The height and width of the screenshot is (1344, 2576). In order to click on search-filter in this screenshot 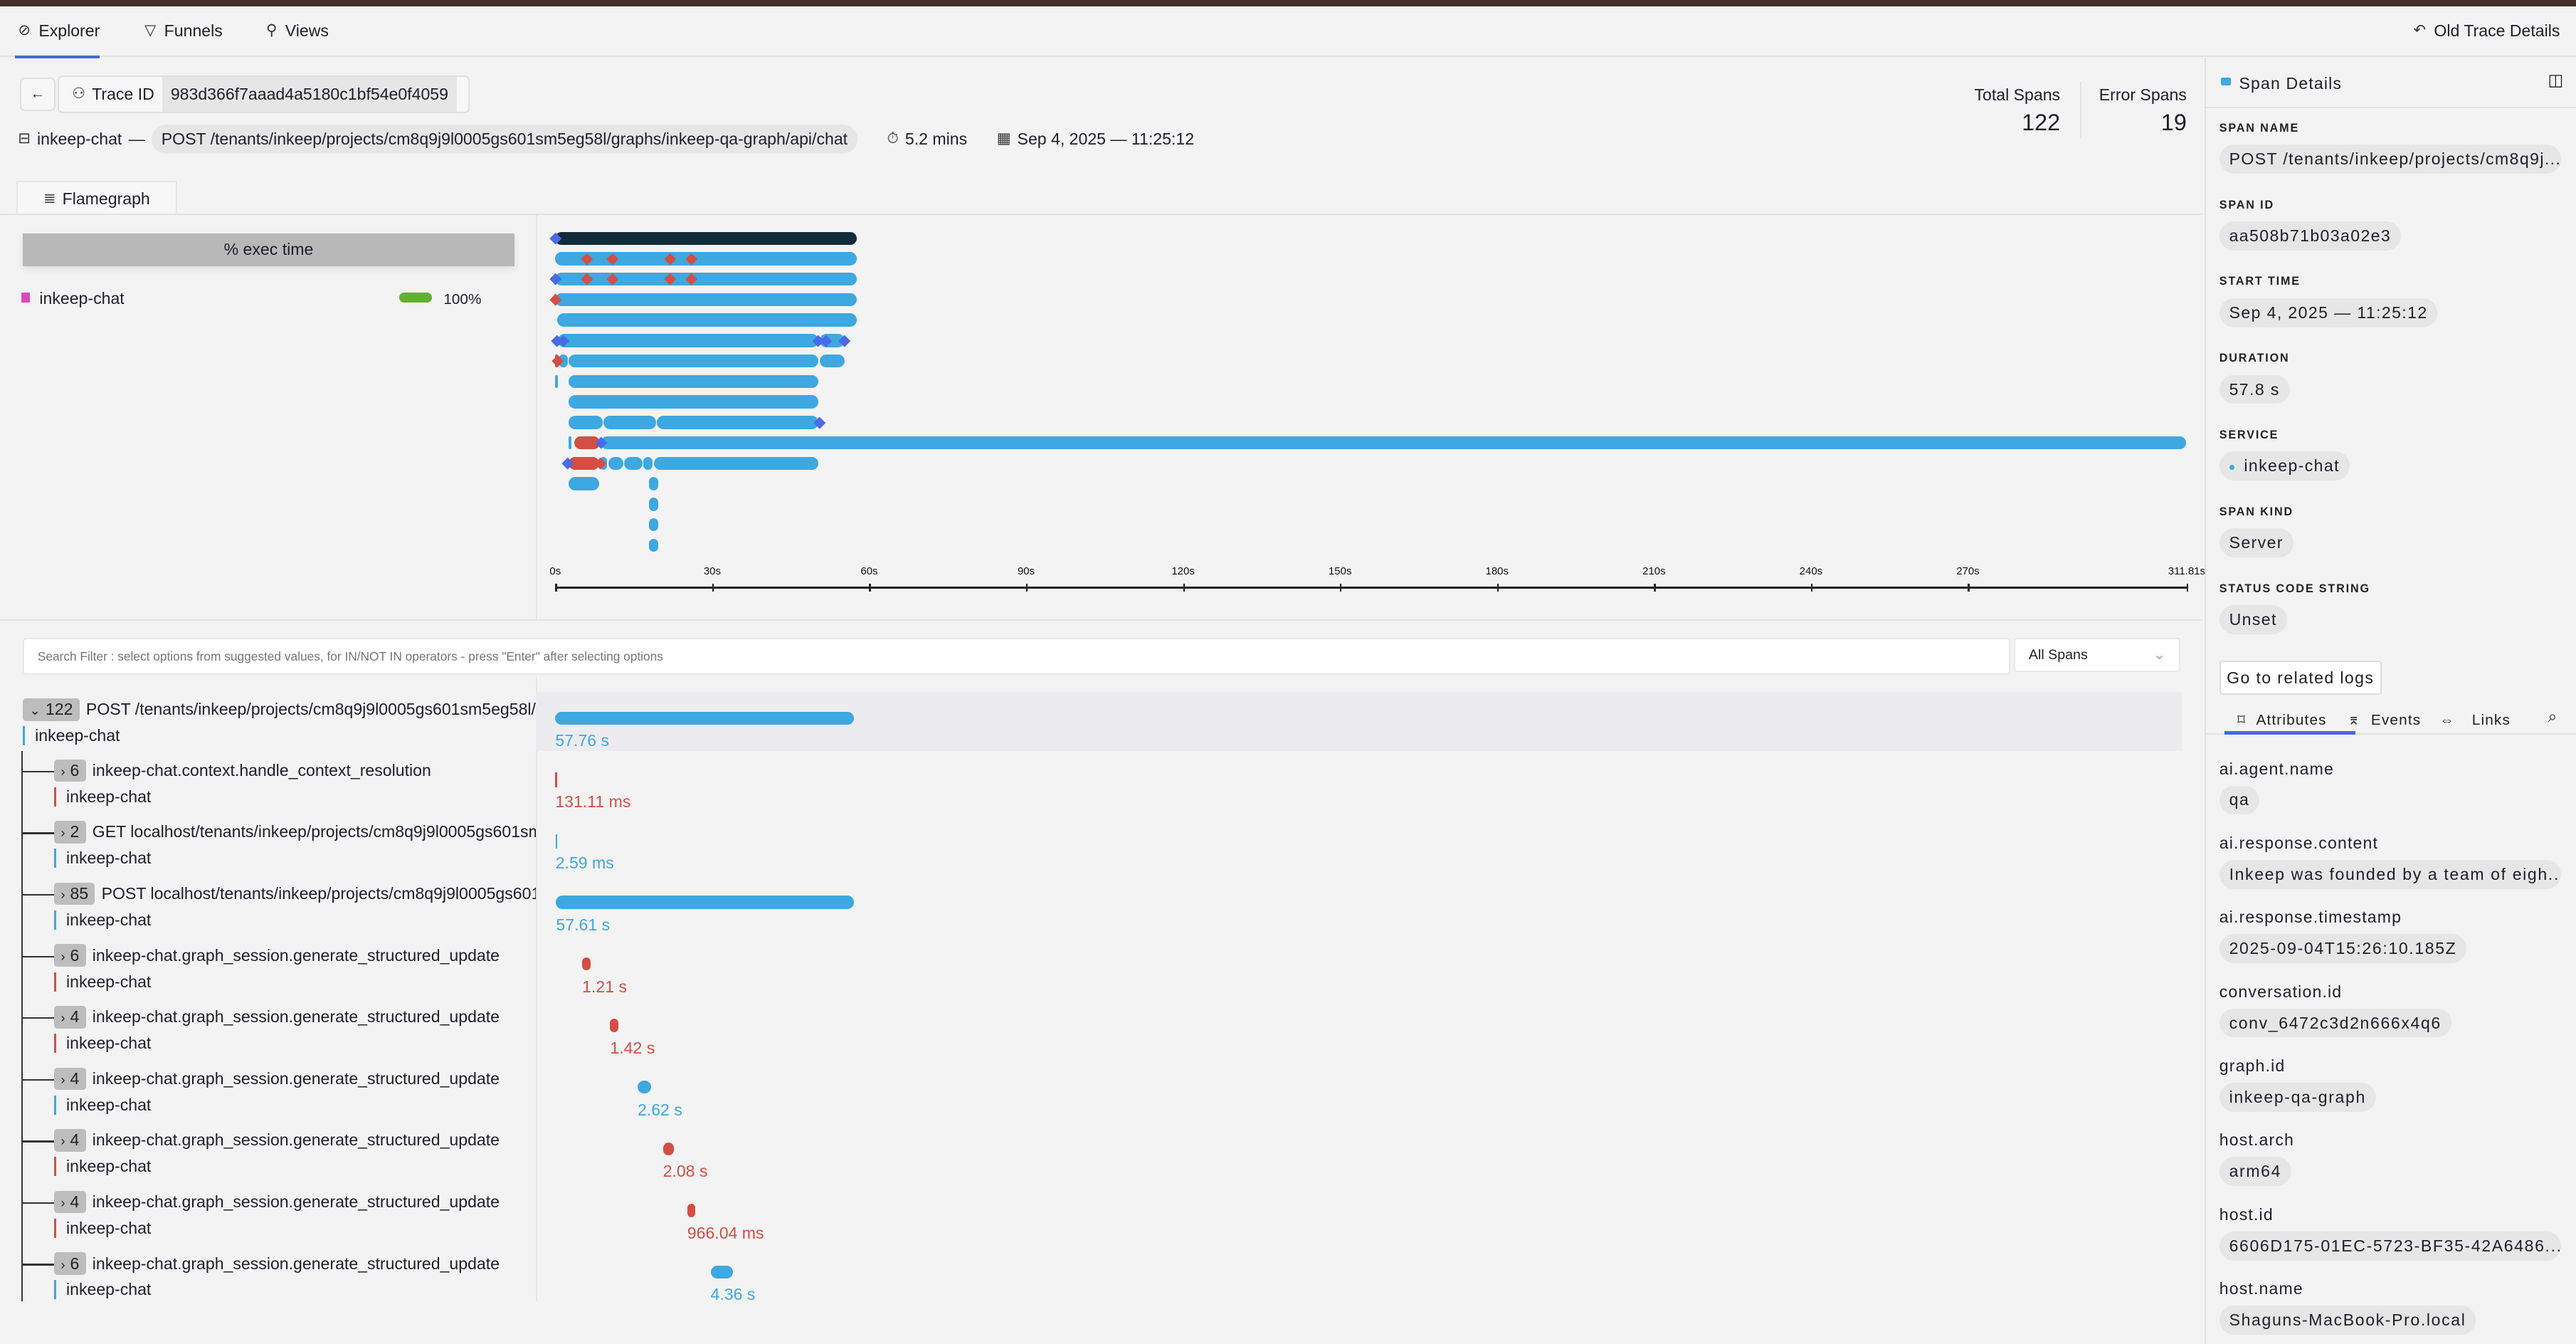, I will do `click(1017, 656)`.